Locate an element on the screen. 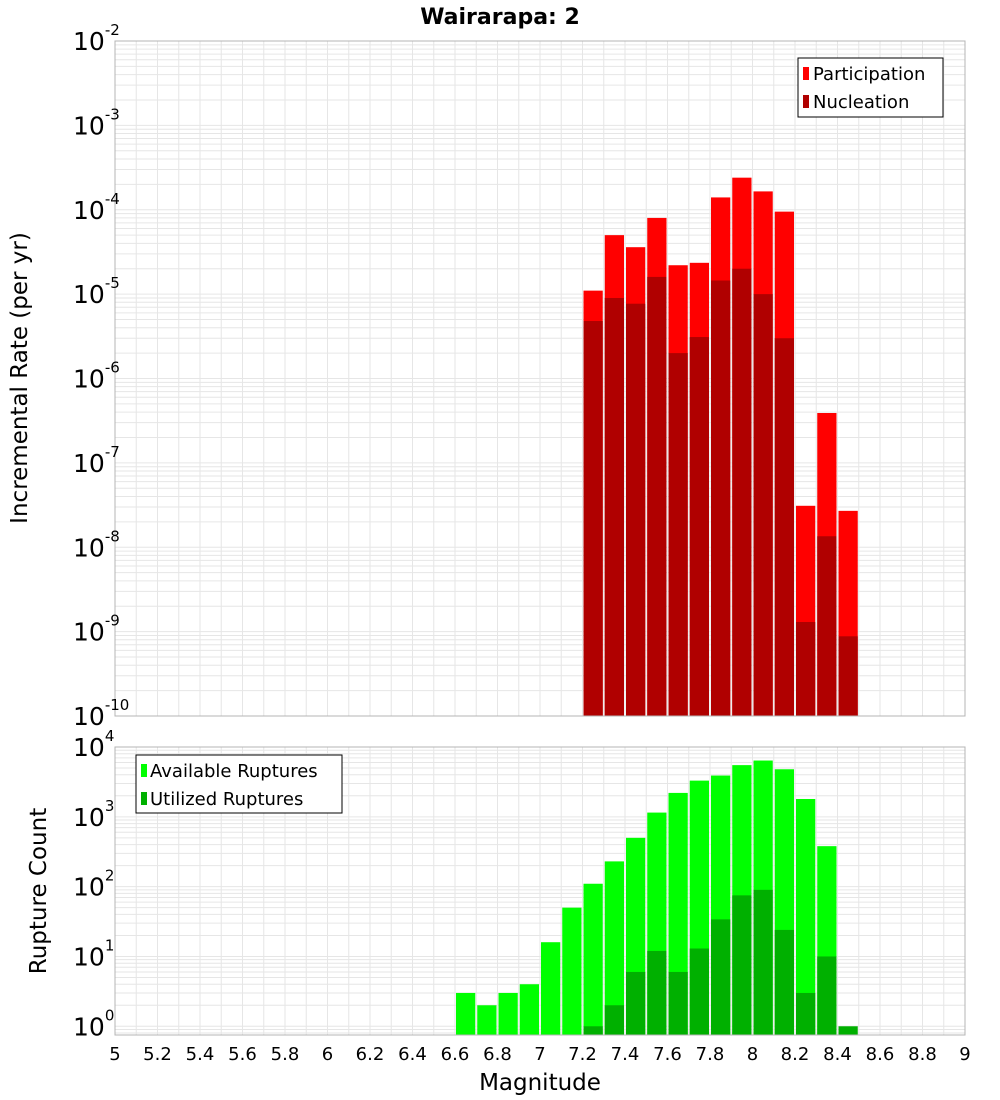  participation-legend-swatch is located at coordinates (806, 73).